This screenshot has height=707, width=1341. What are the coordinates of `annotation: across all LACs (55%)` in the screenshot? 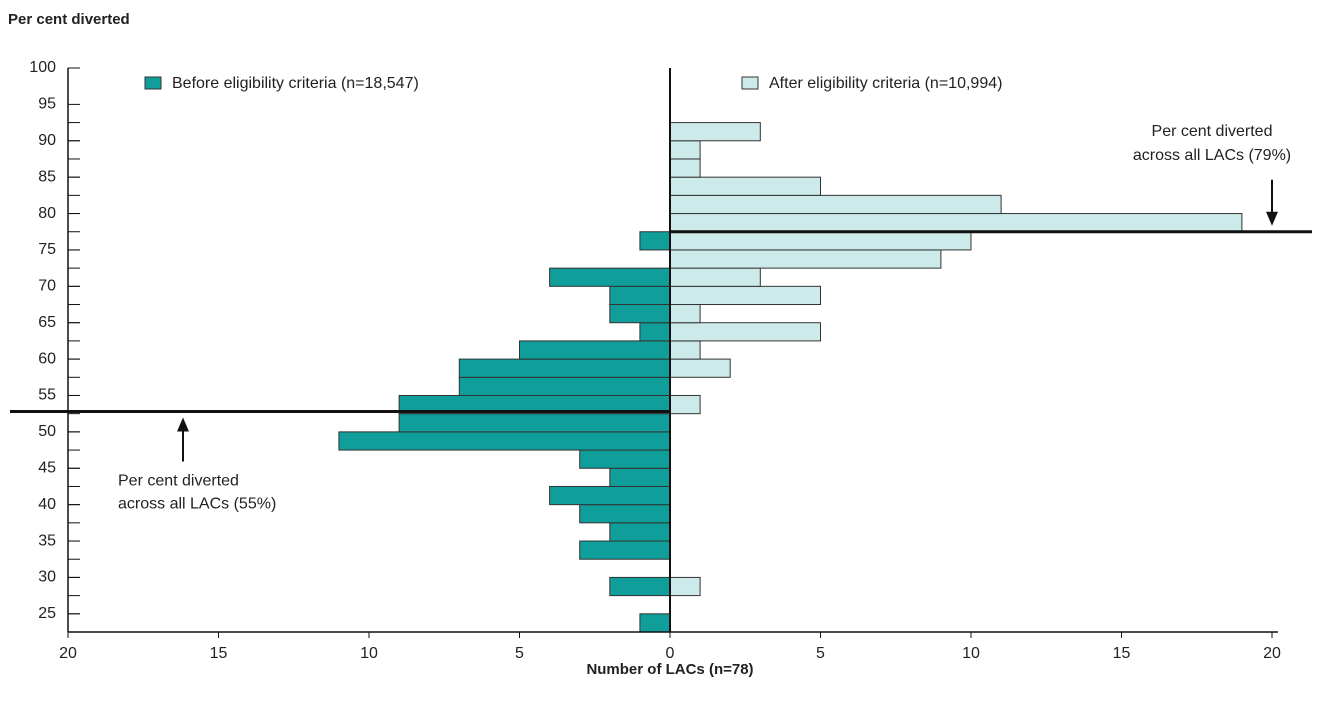 It's located at (197, 504).